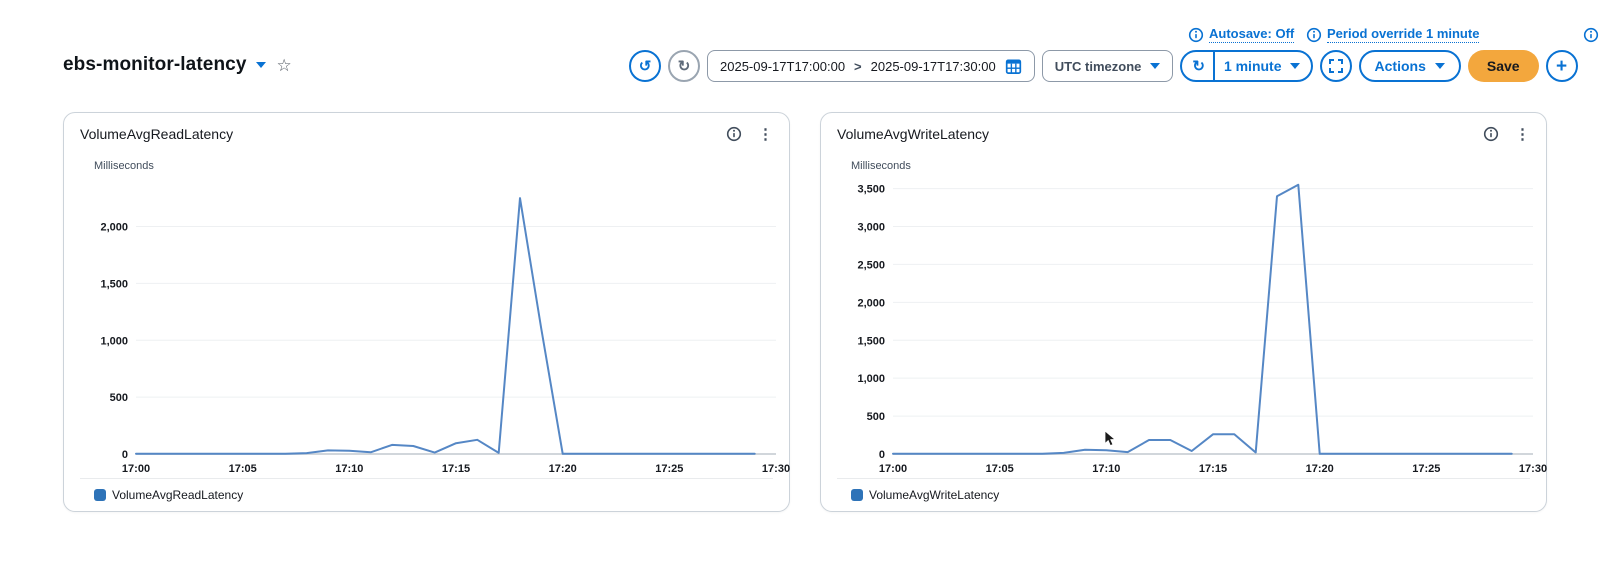 The width and height of the screenshot is (1622, 580). What do you see at coordinates (1098, 66) in the screenshot?
I see `timezone-label: UTC timezone` at bounding box center [1098, 66].